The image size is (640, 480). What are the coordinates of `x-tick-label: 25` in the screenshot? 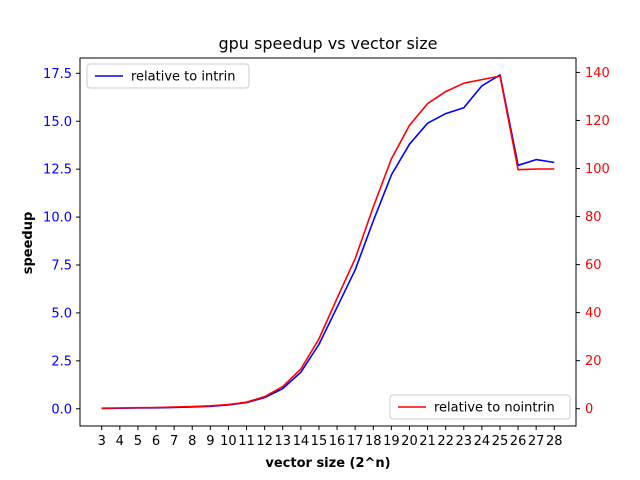 It's located at (500, 441).